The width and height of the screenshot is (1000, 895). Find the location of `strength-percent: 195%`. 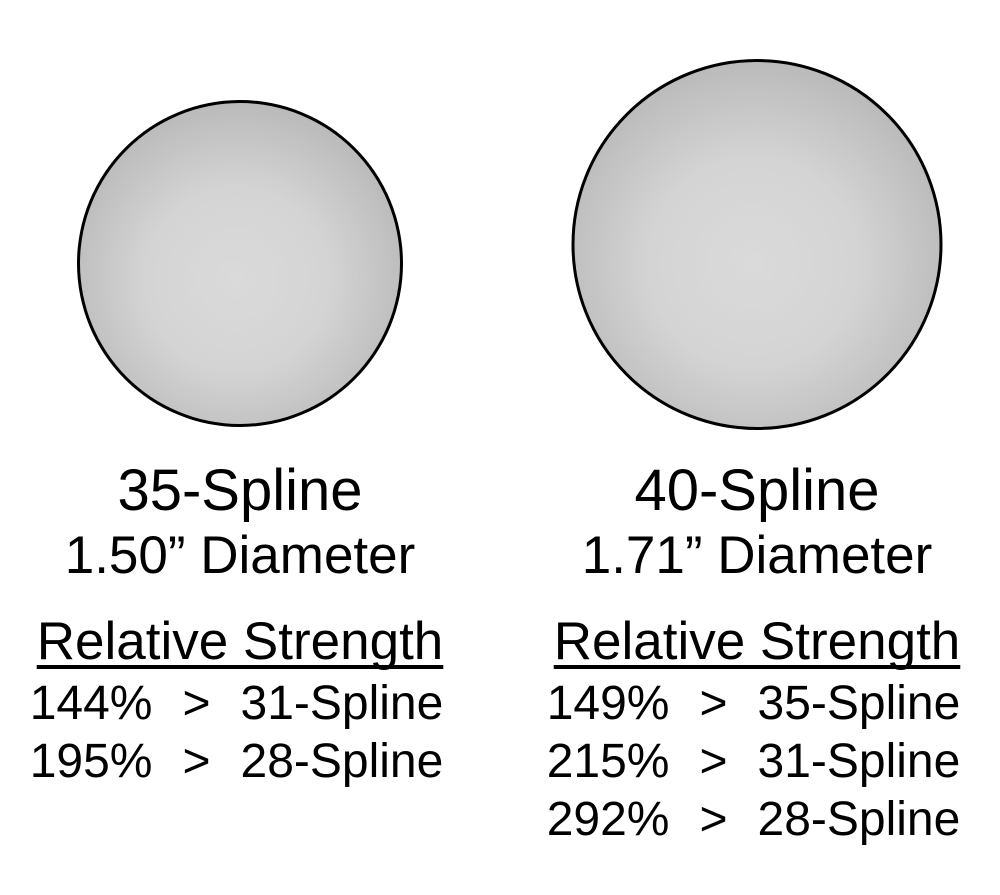

strength-percent: 195% is located at coordinates (91, 761).